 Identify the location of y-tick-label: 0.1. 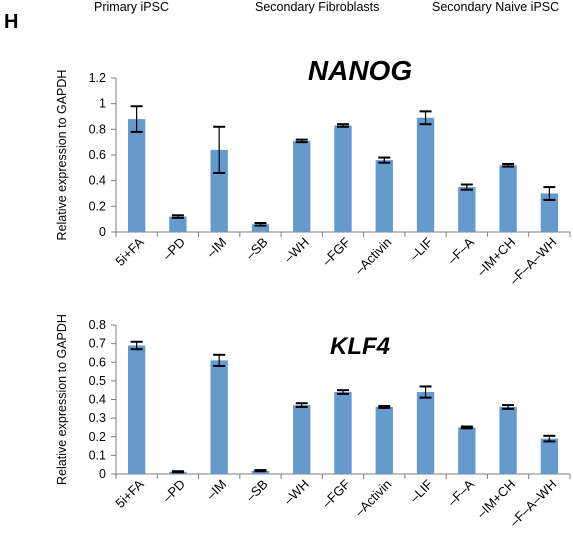
(97, 455).